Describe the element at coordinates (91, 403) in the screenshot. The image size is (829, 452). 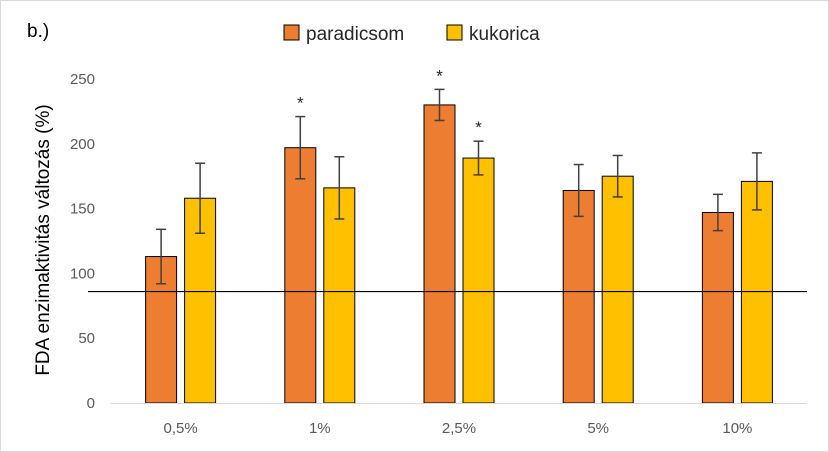
I see `y-tick-label: 0` at that location.